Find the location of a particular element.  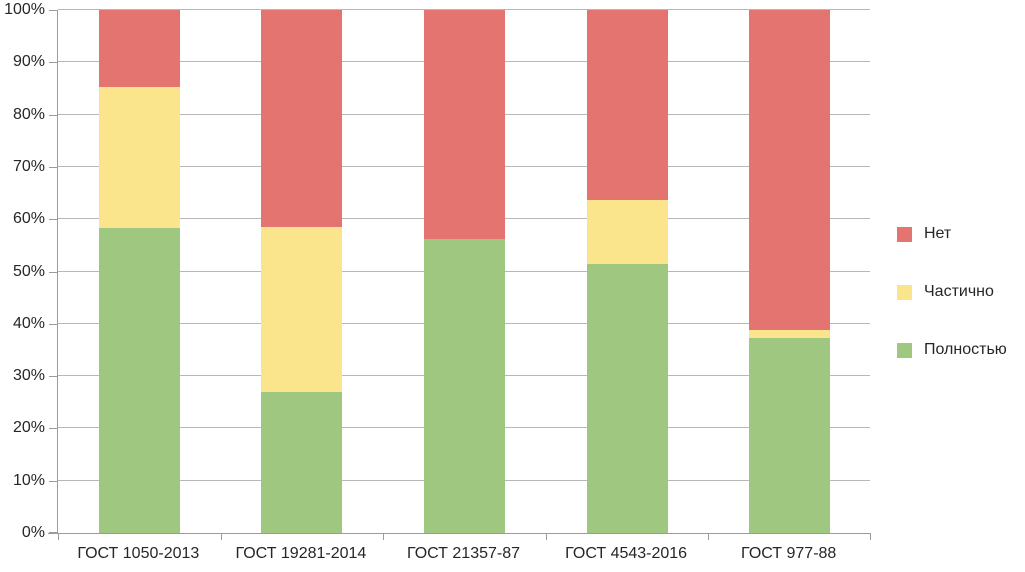

legend-item: Нет is located at coordinates (952, 234).